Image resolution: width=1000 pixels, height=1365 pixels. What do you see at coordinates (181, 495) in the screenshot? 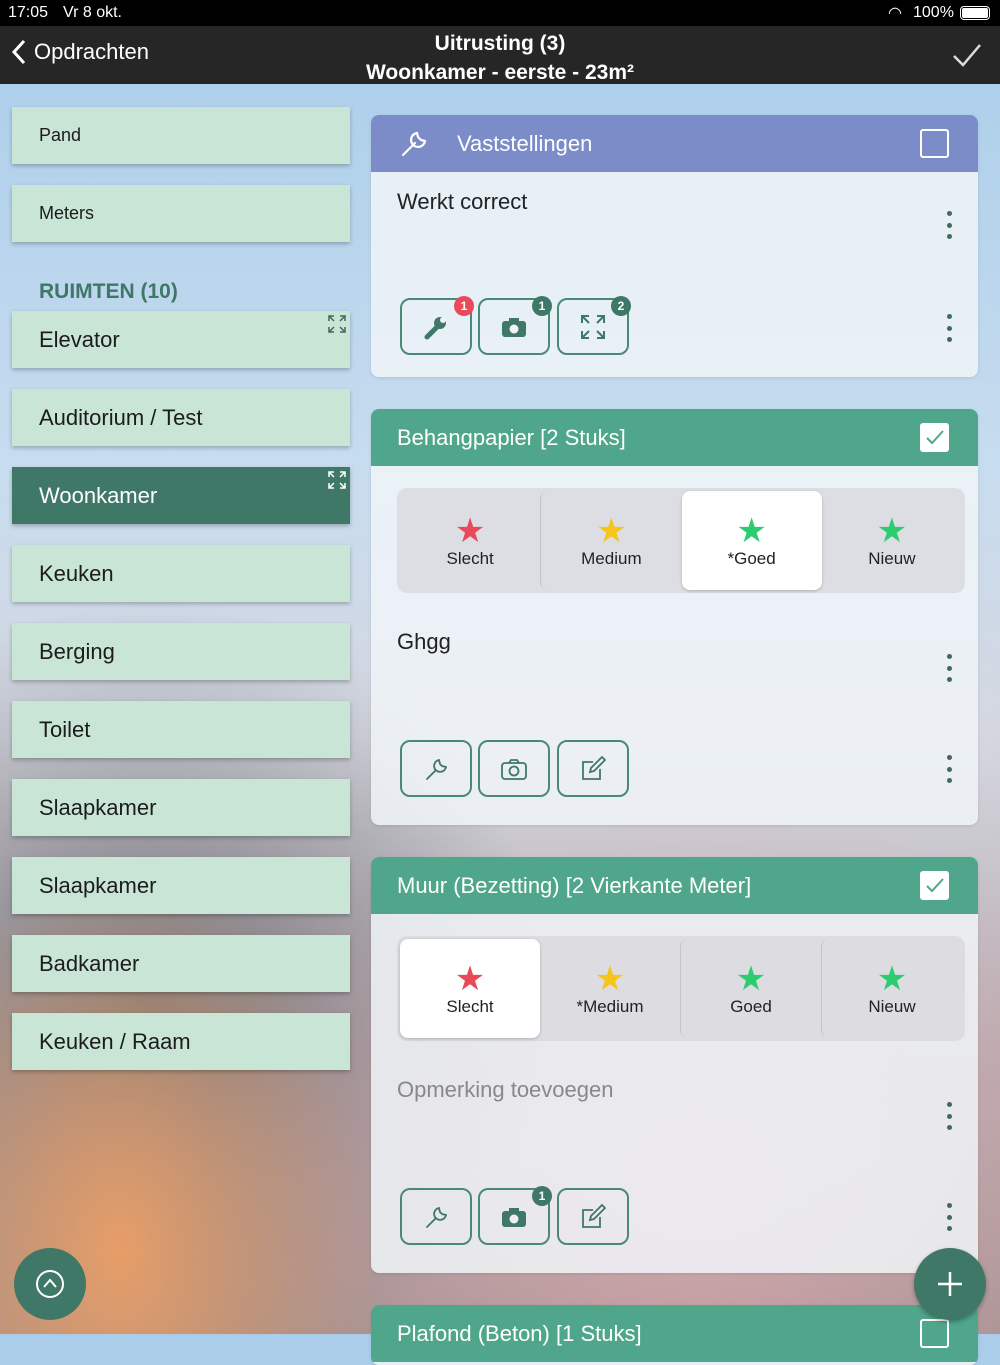
I see `sidebar-room-item: Woonkamer` at bounding box center [181, 495].